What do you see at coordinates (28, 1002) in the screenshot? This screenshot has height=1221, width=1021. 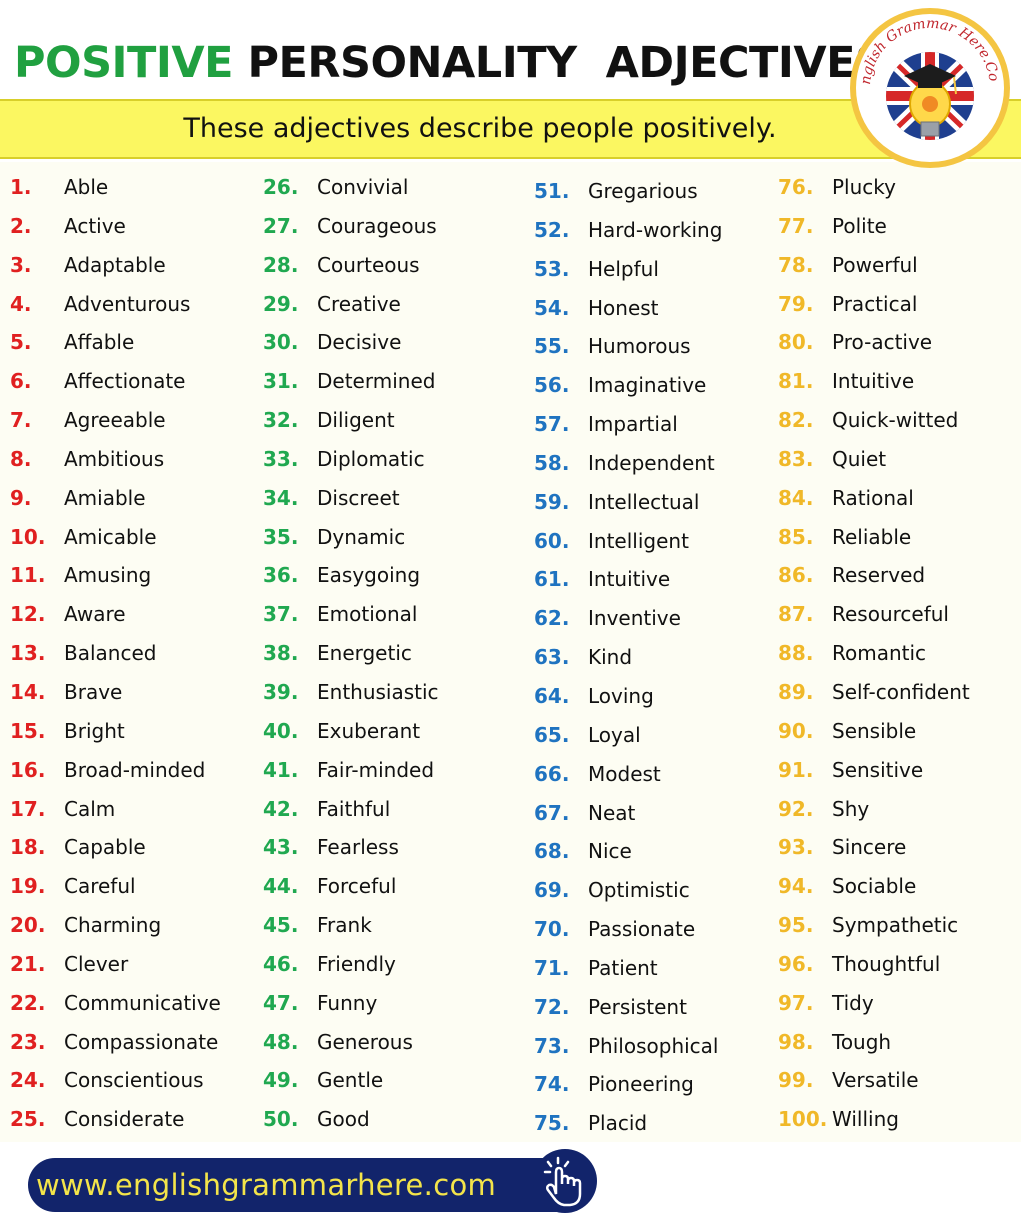 I see `item-number: 22.` at bounding box center [28, 1002].